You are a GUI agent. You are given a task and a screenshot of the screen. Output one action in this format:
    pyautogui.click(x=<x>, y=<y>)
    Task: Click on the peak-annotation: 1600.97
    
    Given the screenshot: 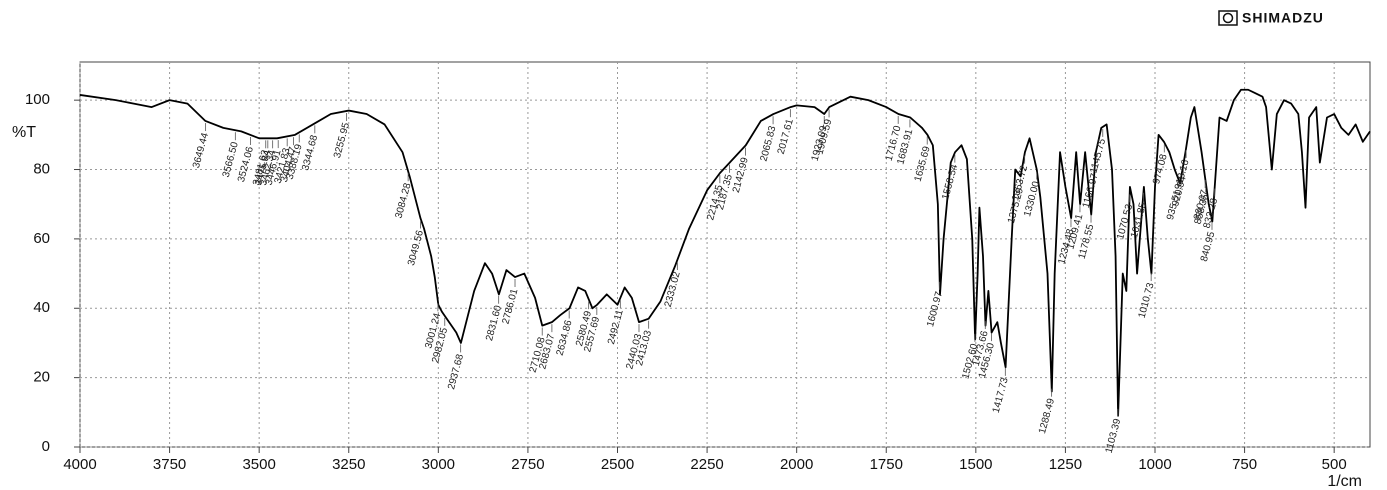 What is the action you would take?
    pyautogui.click(x=935, y=304)
    